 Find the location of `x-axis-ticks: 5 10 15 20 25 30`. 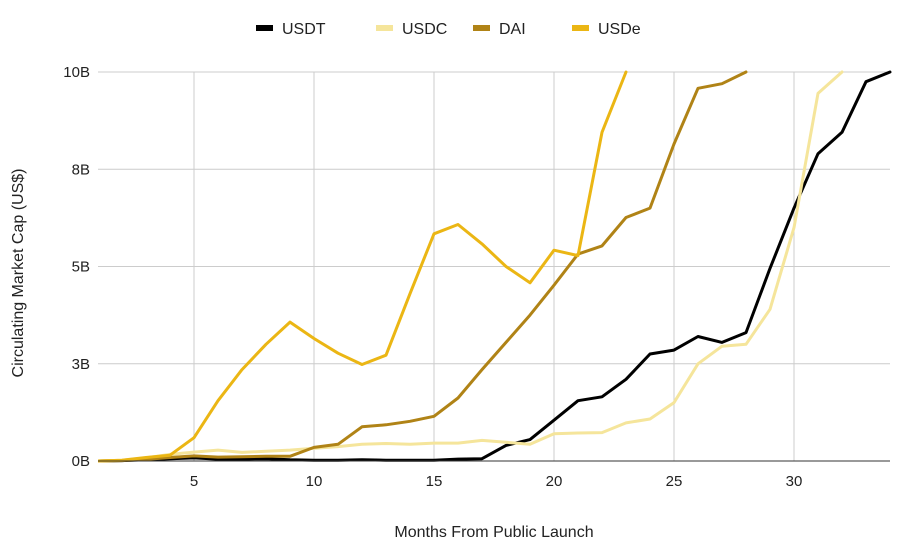

x-axis-ticks: 5 10 15 20 25 30 is located at coordinates (496, 481).